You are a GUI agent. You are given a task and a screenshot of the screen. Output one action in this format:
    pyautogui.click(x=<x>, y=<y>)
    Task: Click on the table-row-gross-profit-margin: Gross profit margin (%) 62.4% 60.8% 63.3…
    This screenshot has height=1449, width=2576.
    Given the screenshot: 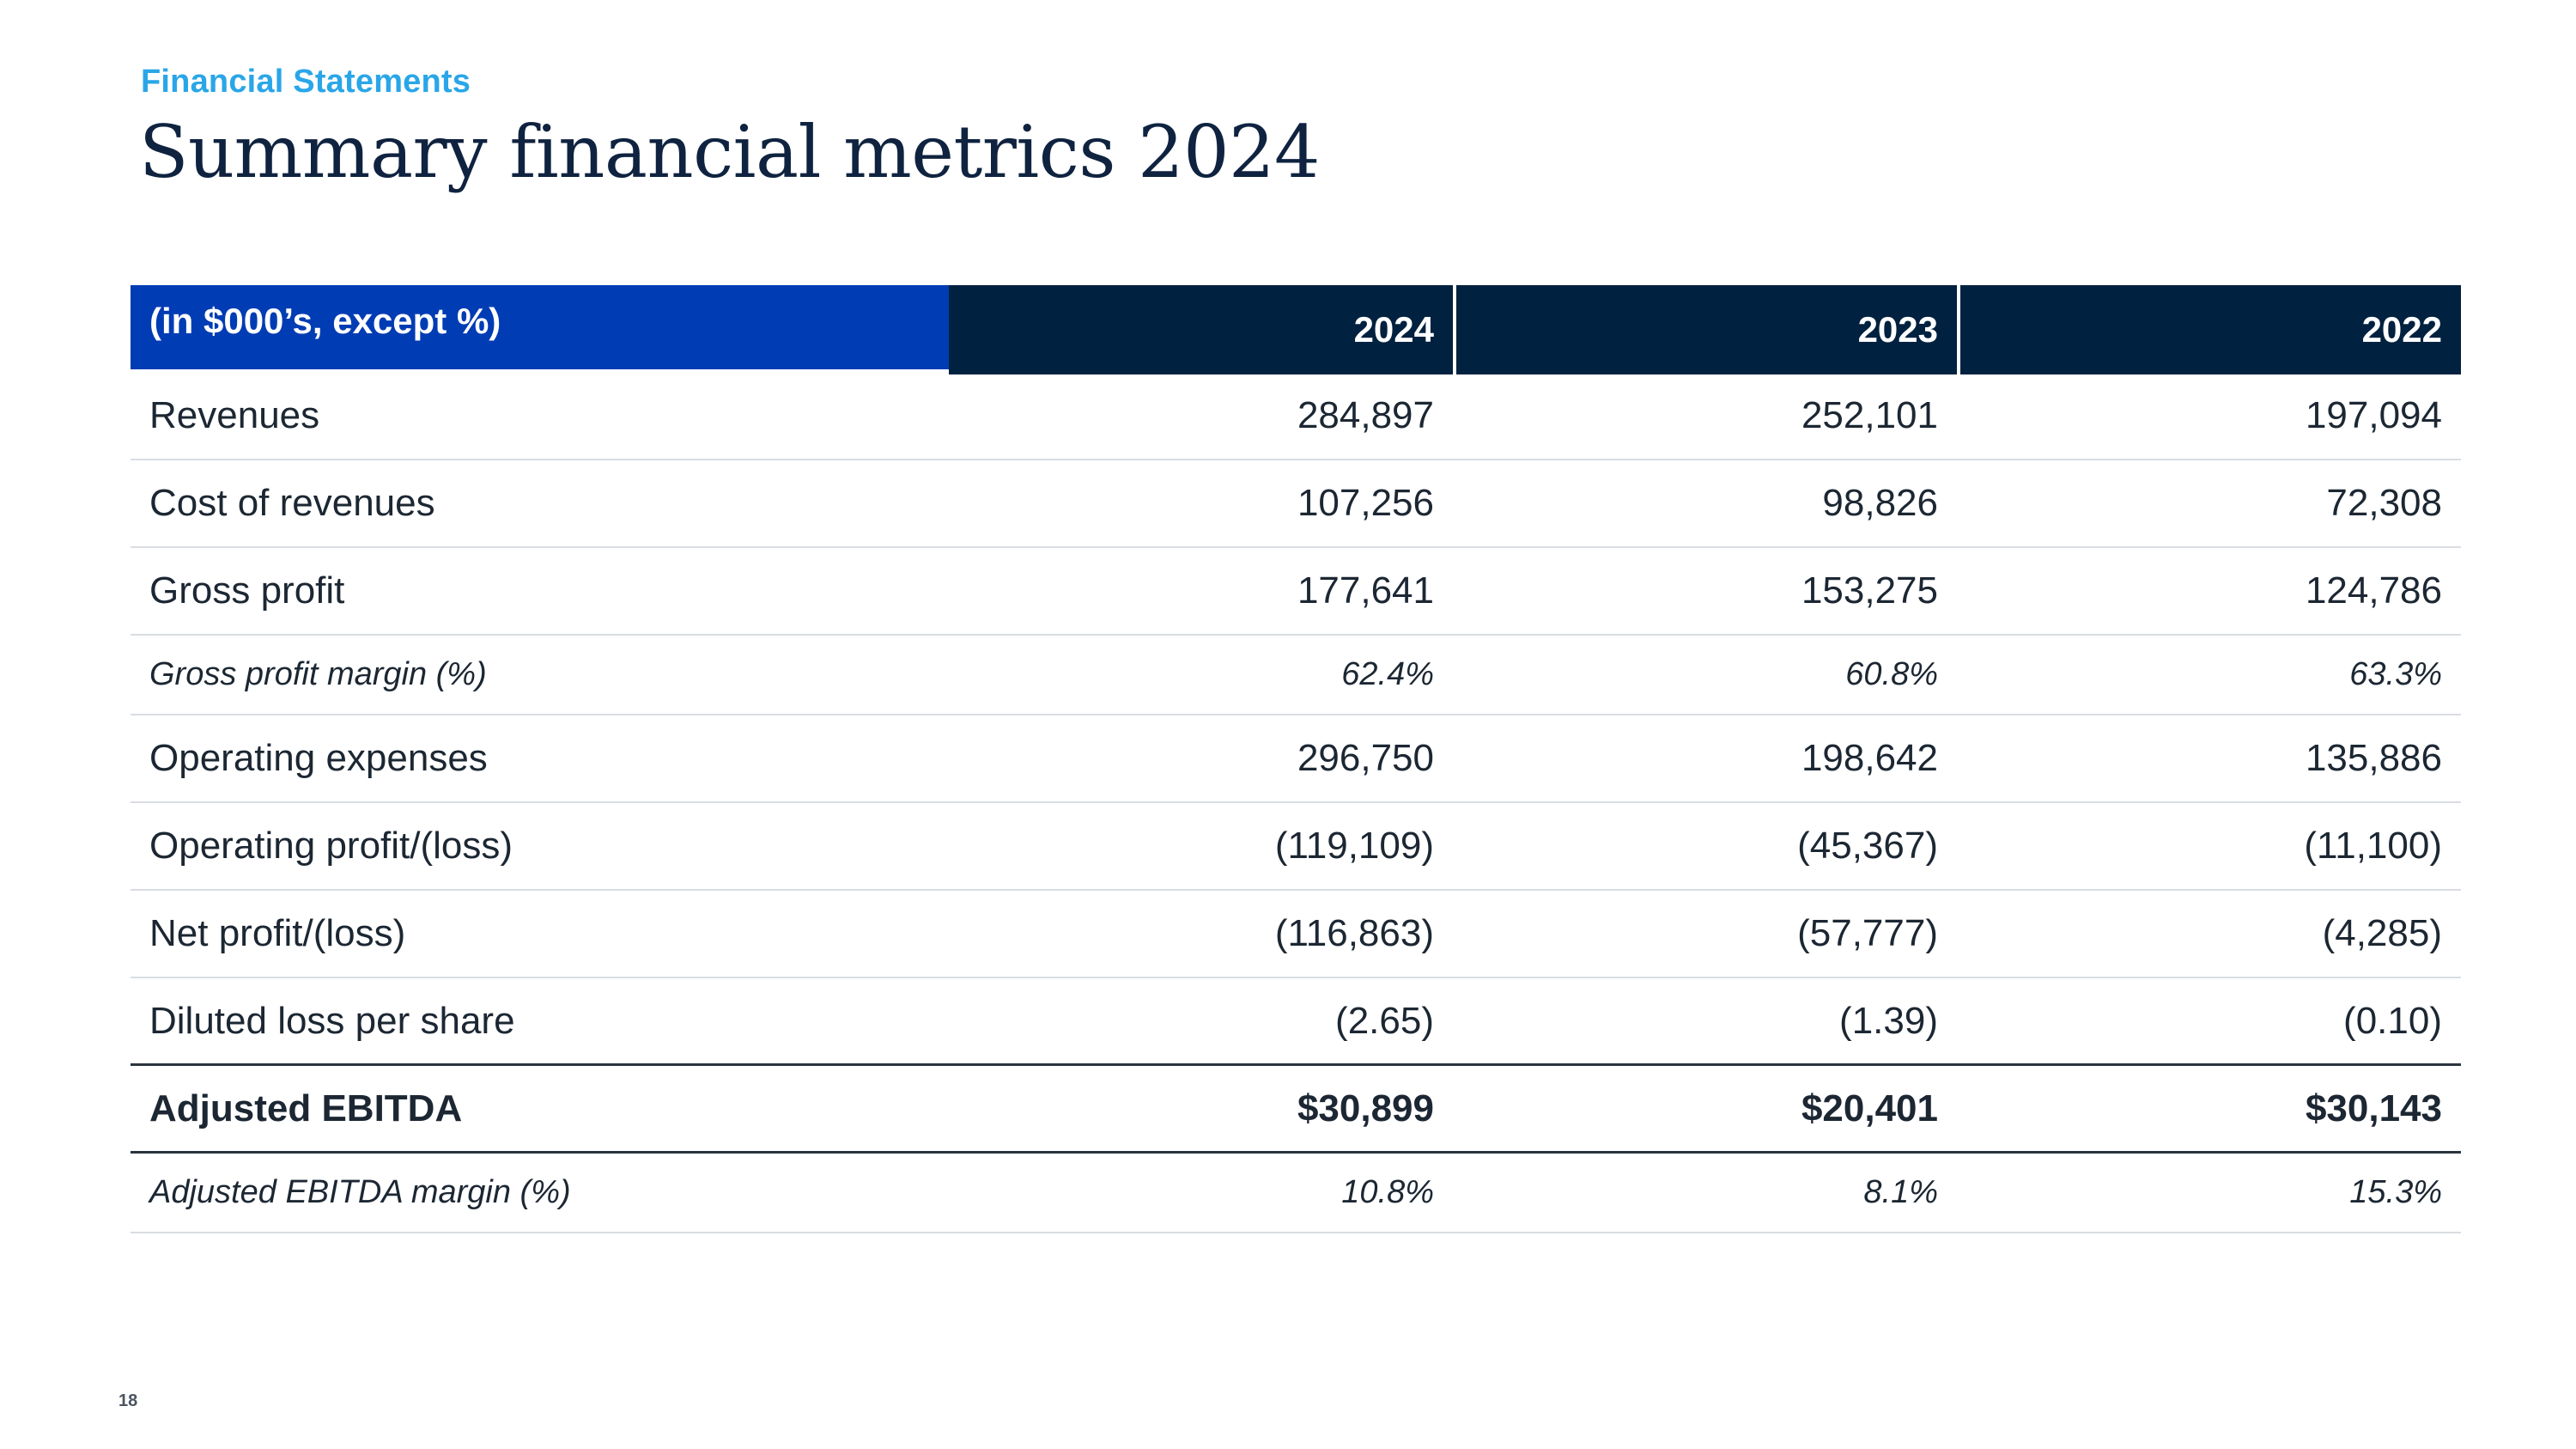 What is the action you would take?
    pyautogui.click(x=1296, y=675)
    